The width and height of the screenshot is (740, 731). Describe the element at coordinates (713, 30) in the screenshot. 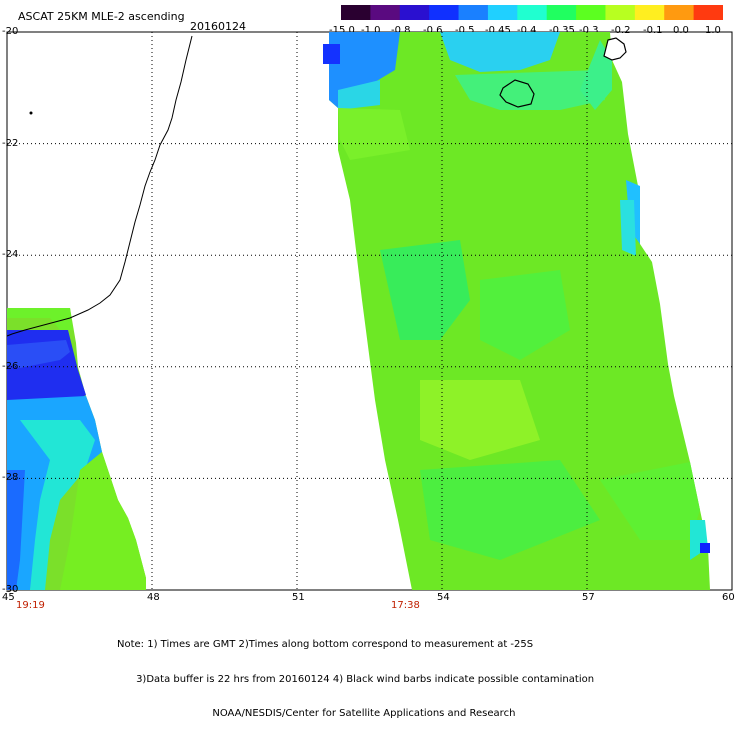

I see `colorbar-label: 1.0` at that location.